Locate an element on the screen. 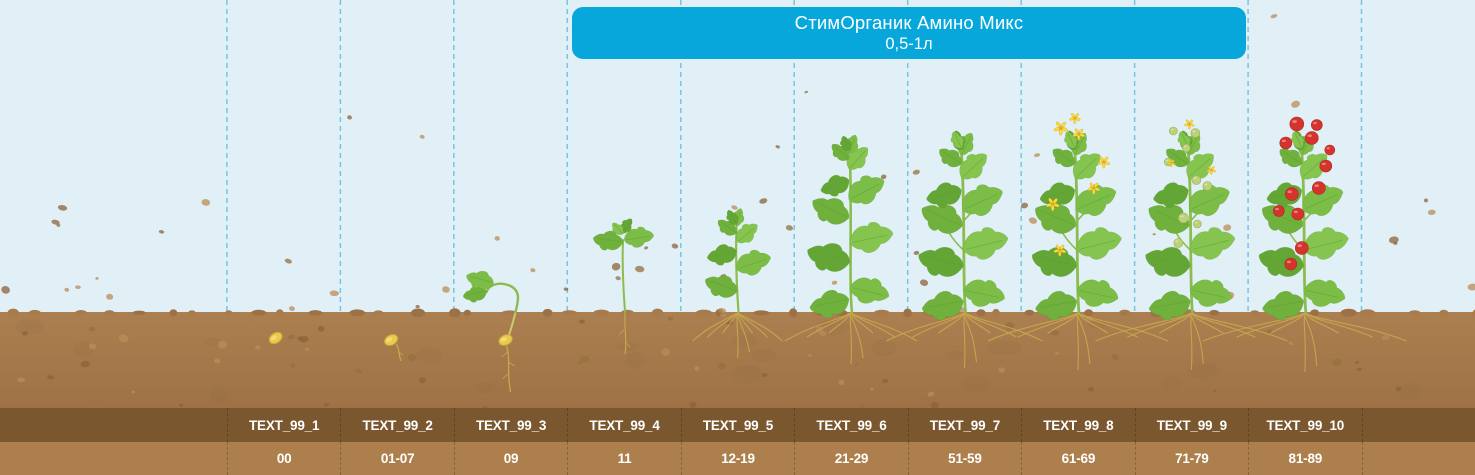 This screenshot has width=1475, height=475. stage-code-cell: 12-19 is located at coordinates (737, 458).